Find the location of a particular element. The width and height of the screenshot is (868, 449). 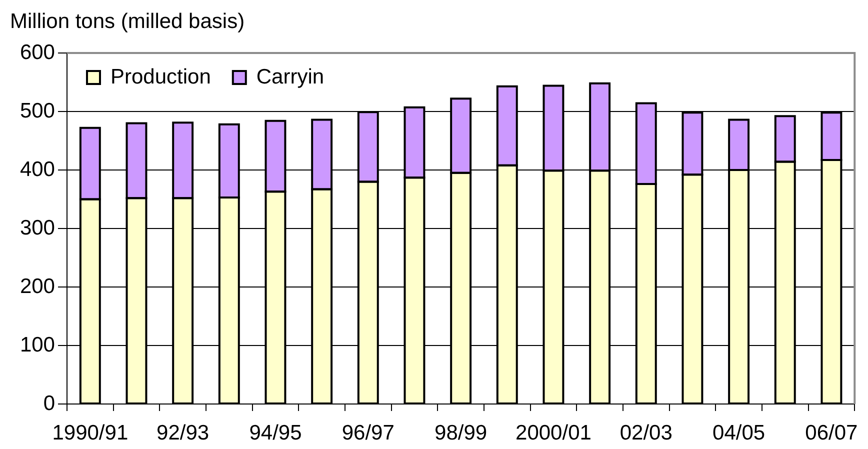

x-tick-label: 96/97 is located at coordinates (368, 432).